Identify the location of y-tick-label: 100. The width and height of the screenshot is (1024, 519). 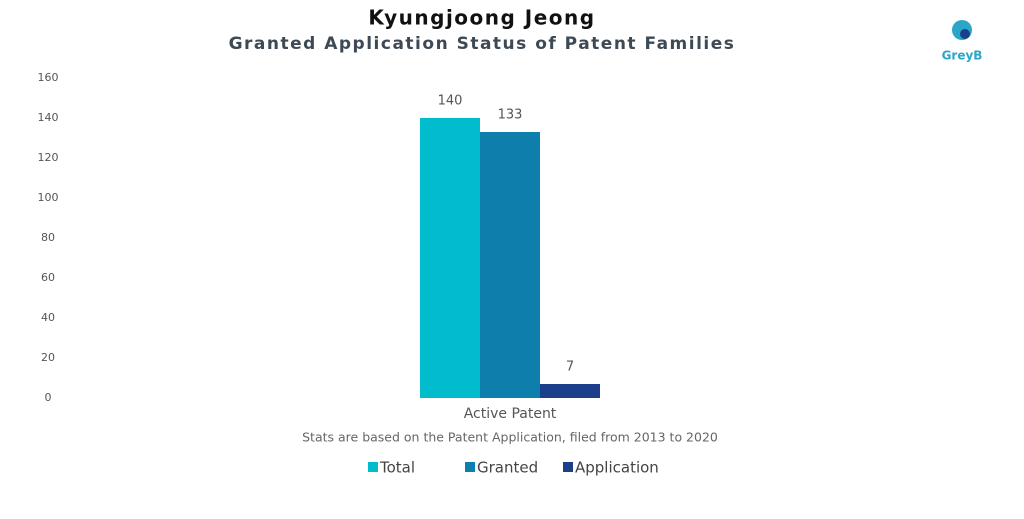
(48, 197).